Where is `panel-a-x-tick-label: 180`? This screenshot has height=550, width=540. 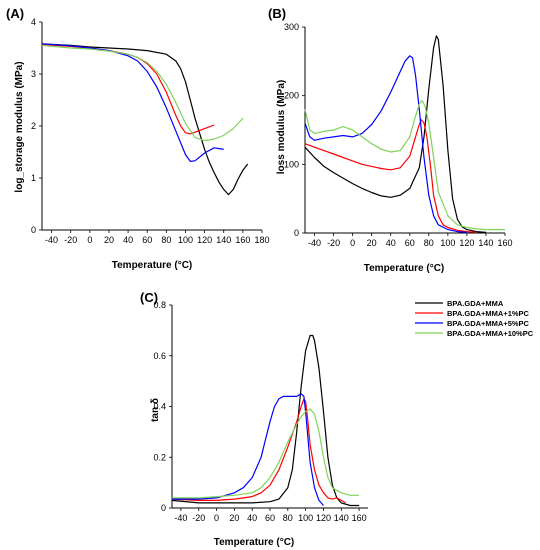
panel-a-x-tick-label: 180 is located at coordinates (261, 240).